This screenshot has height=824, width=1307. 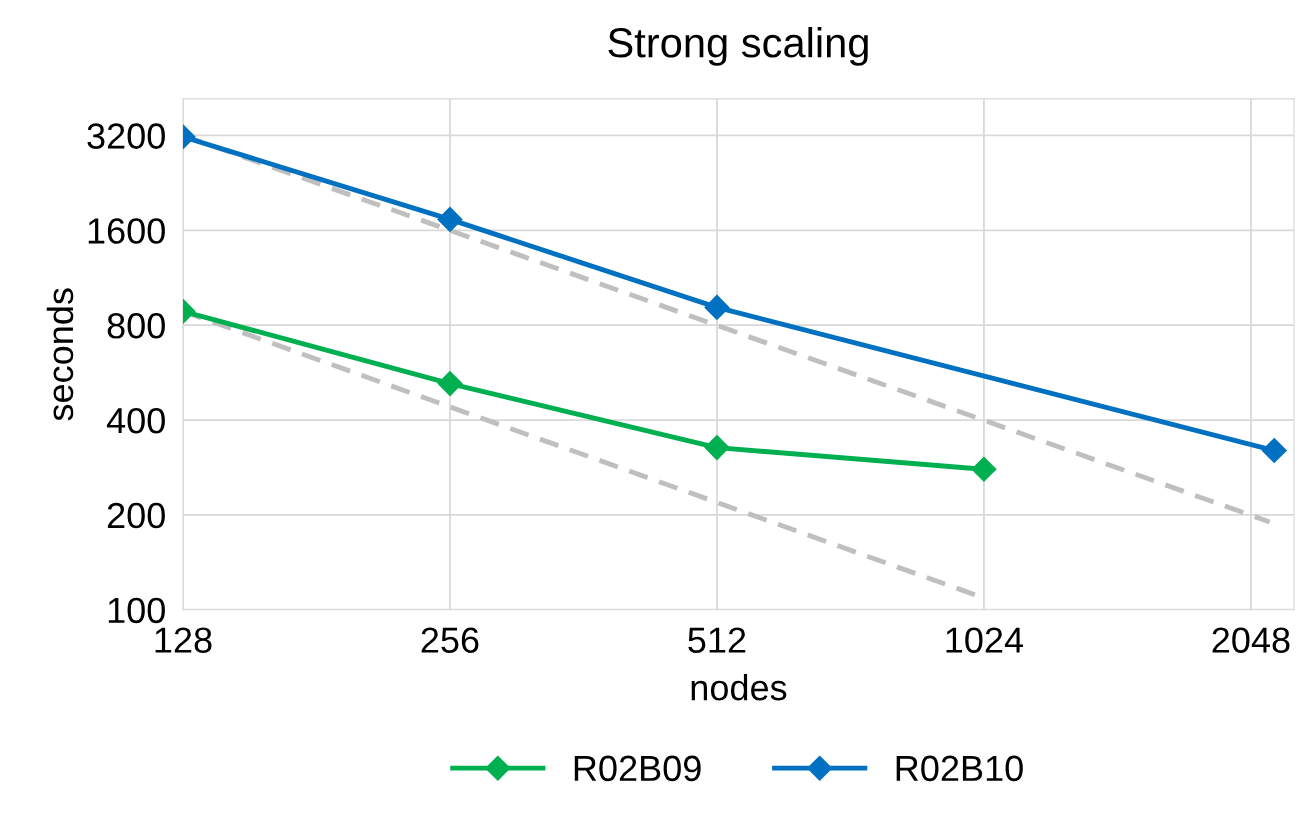 I want to click on x-axis-title: nodes, so click(x=739, y=687).